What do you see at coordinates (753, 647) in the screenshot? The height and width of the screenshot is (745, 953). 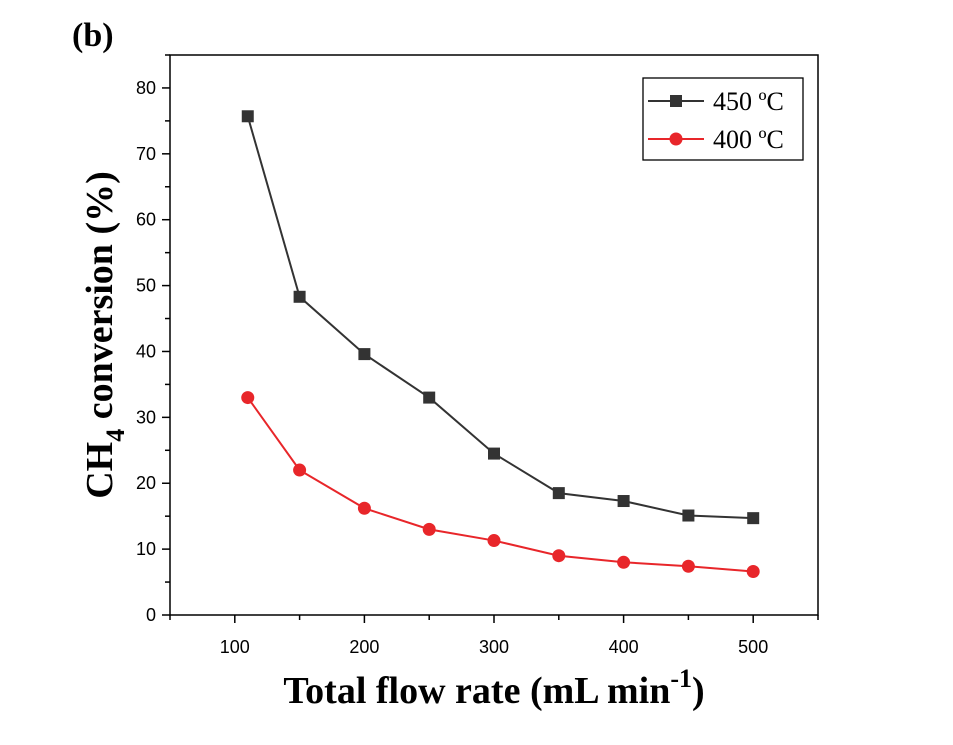 I see `x-tick-label: 500` at bounding box center [753, 647].